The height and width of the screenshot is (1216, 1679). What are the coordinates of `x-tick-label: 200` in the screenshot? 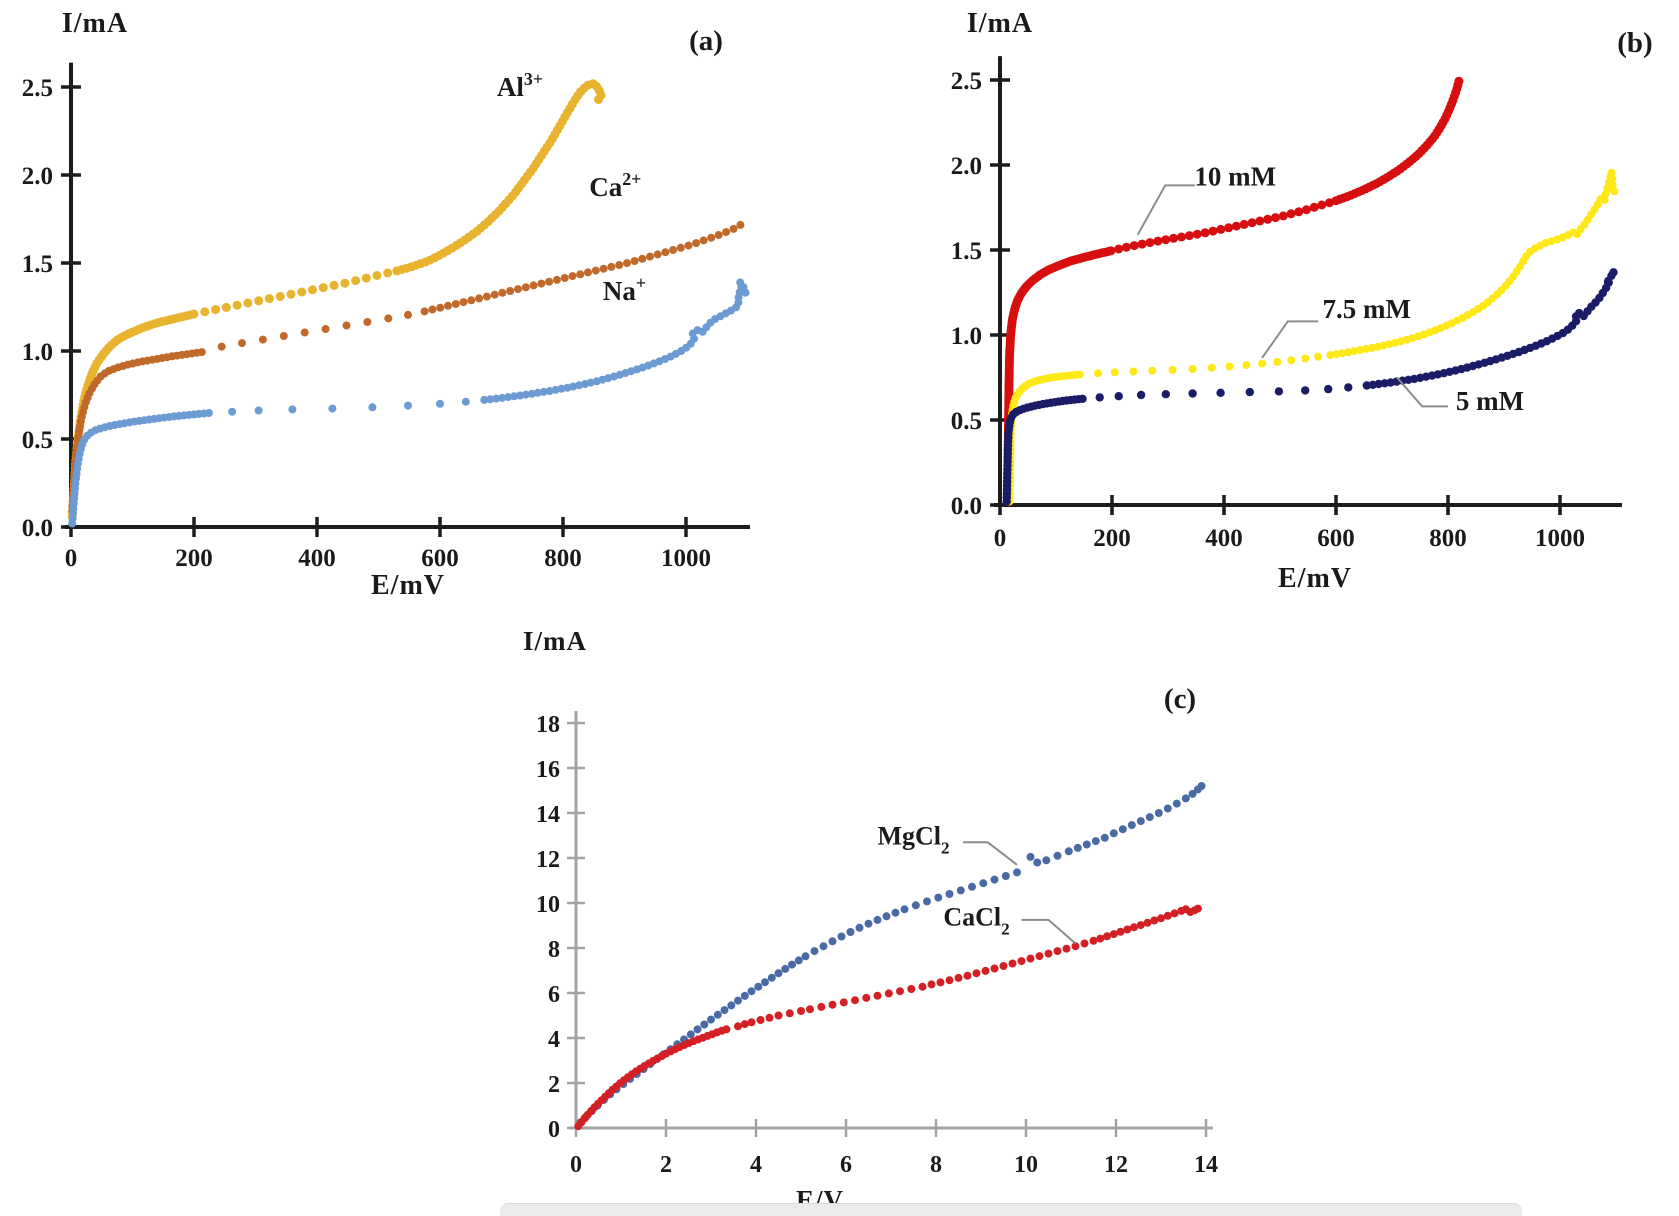 It's located at (194, 558).